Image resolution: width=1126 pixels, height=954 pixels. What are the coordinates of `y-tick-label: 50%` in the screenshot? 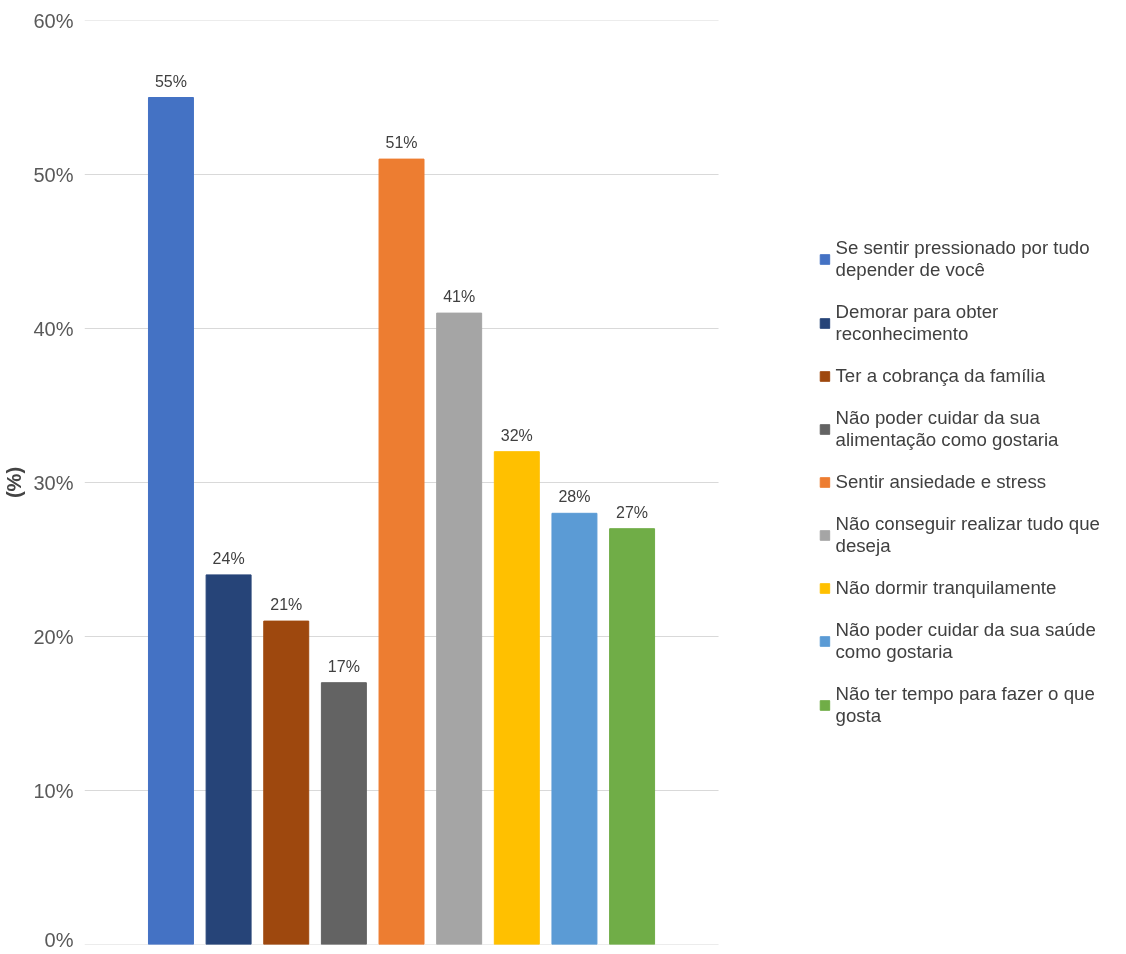 It's located at (53, 174).